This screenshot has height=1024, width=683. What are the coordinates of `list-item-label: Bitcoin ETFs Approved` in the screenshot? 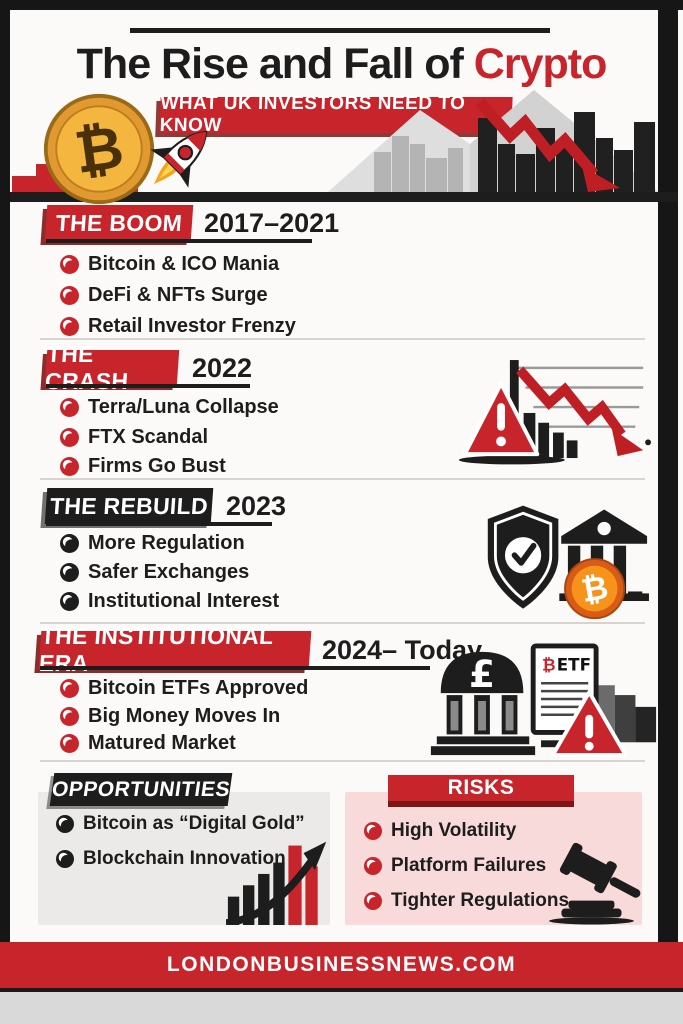 It's located at (198, 688).